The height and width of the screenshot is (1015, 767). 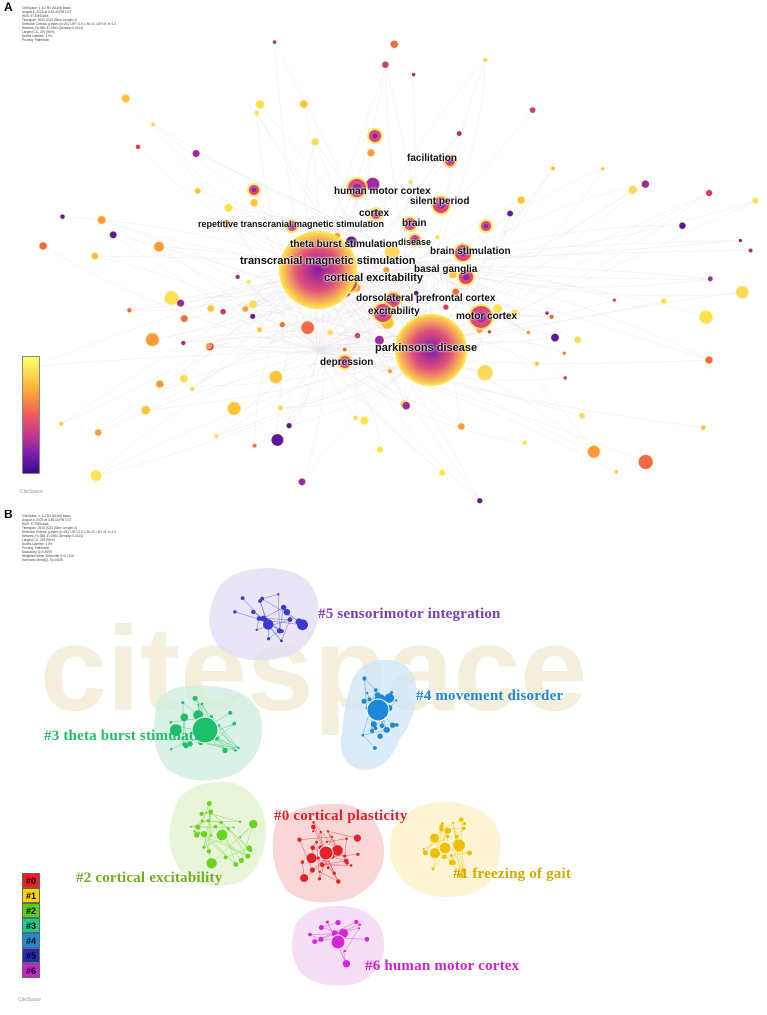 What do you see at coordinates (53, 536) in the screenshot?
I see `metadata-line: Network: N=388, E=2363 (Density=0.0314)` at bounding box center [53, 536].